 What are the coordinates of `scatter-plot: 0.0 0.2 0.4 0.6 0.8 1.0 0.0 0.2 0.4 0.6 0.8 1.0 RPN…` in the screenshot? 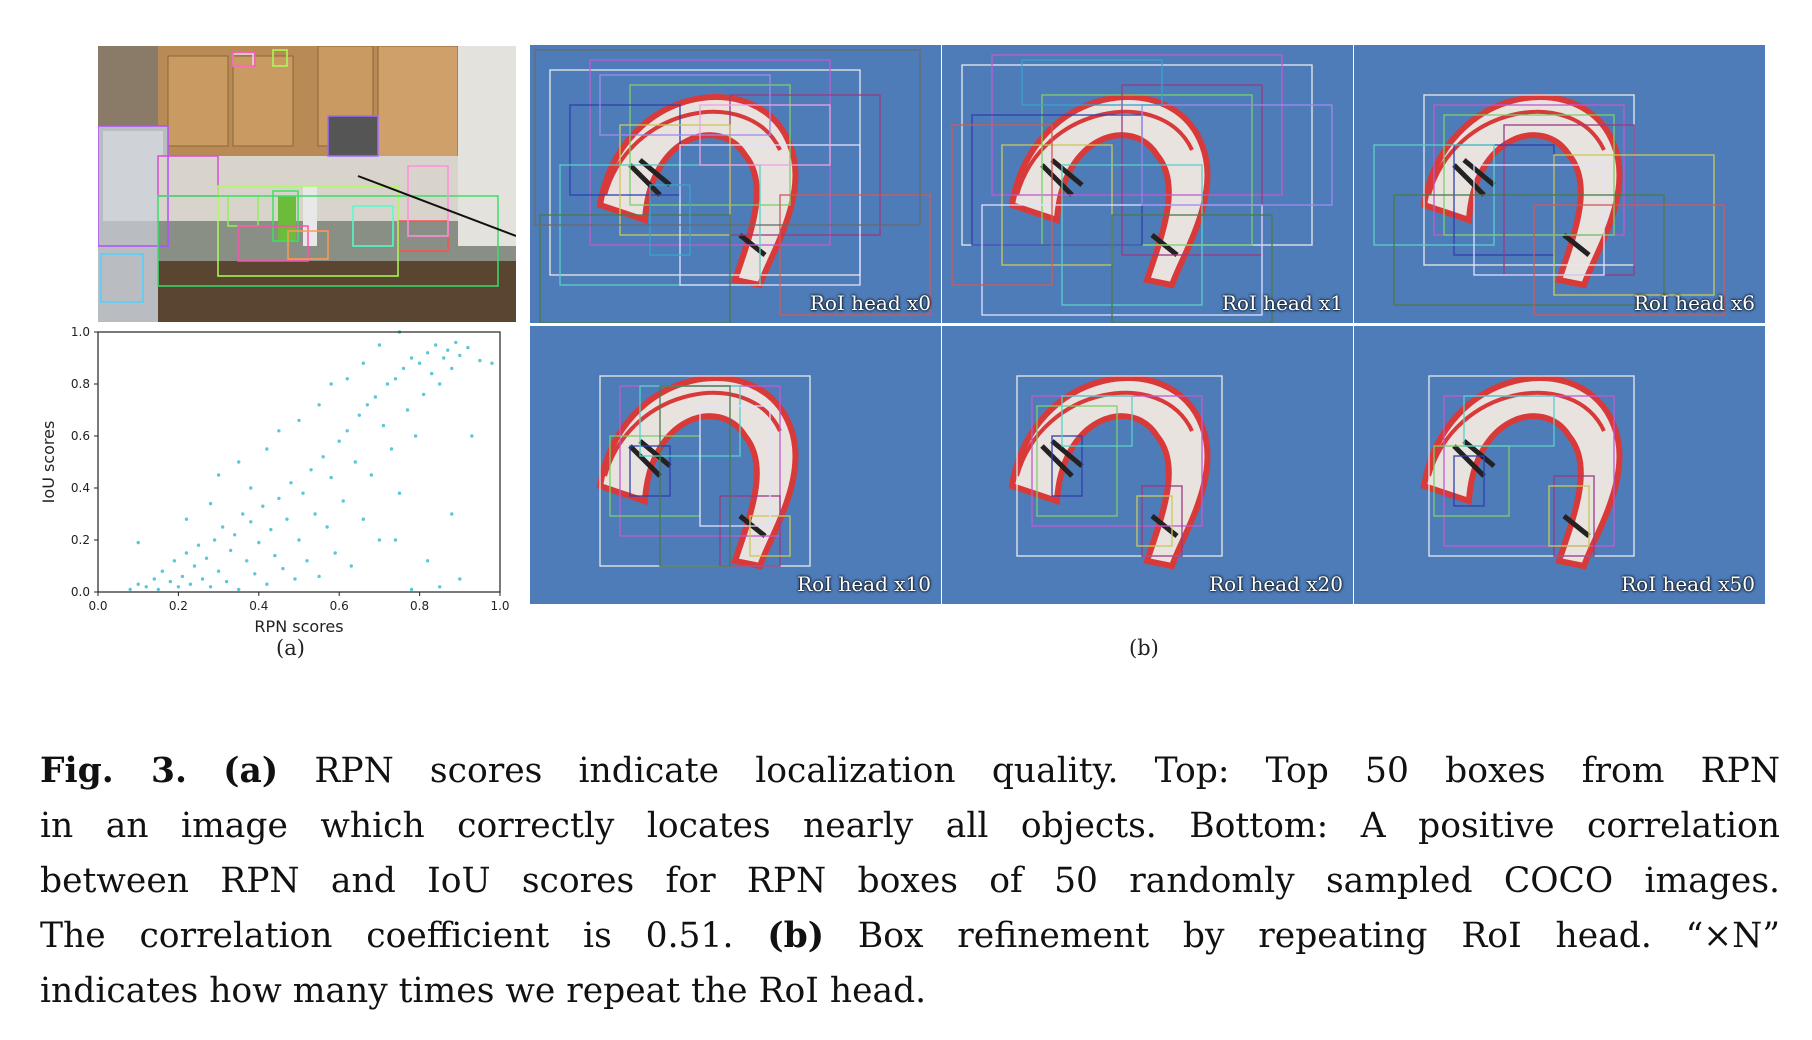 It's located at (275, 481).